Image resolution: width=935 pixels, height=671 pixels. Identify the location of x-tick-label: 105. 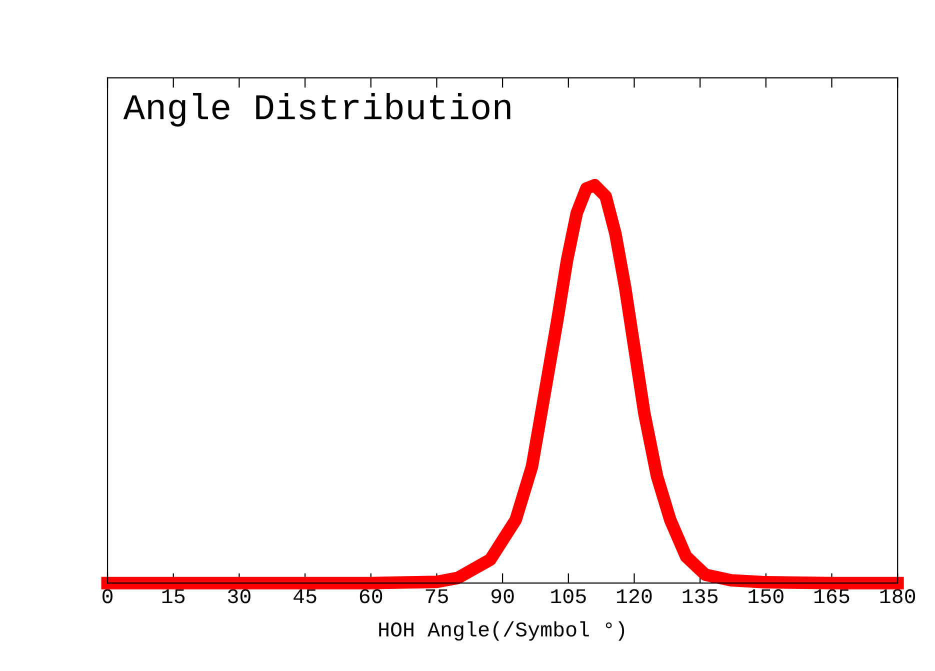
(568, 596).